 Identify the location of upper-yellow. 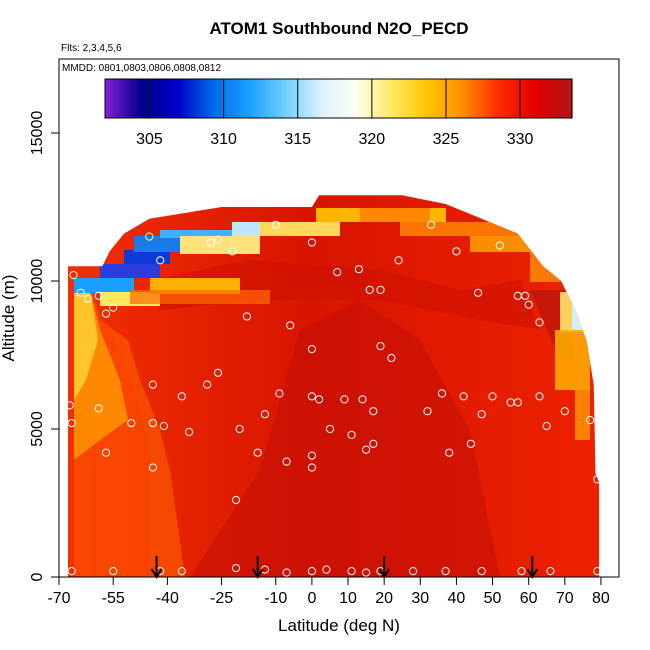
(300, 229).